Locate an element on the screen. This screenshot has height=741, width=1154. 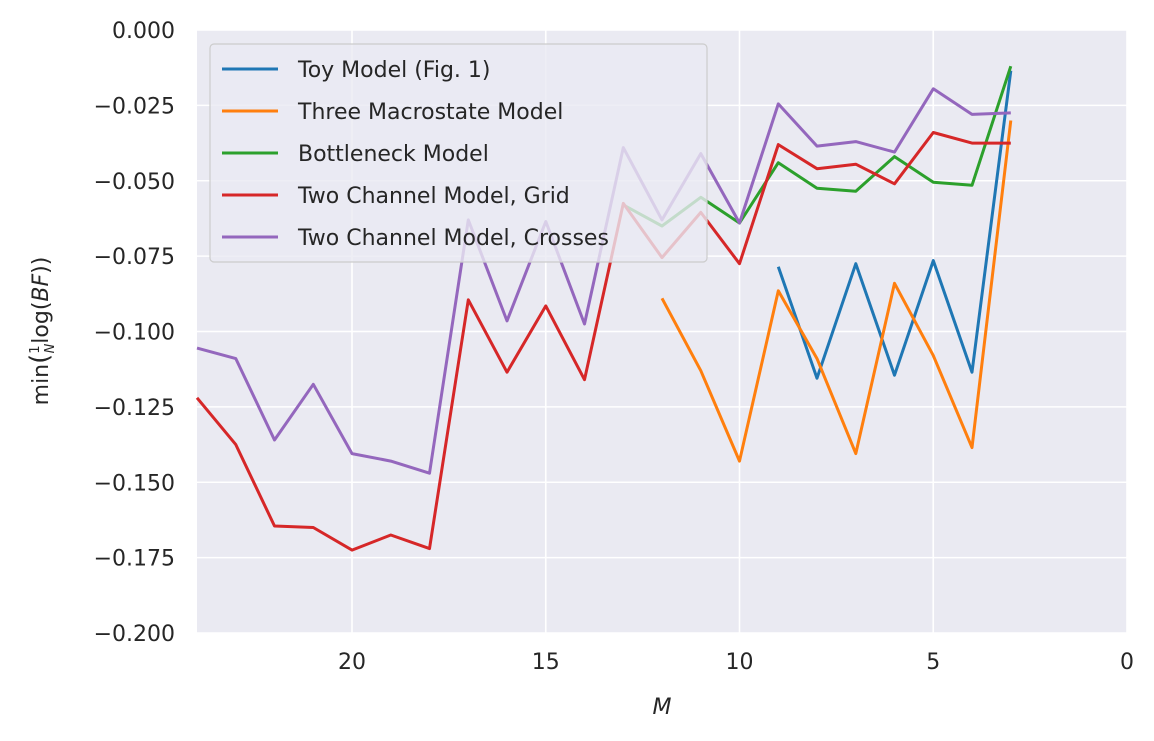
y-tick-label: −0.100 is located at coordinates (134, 333).